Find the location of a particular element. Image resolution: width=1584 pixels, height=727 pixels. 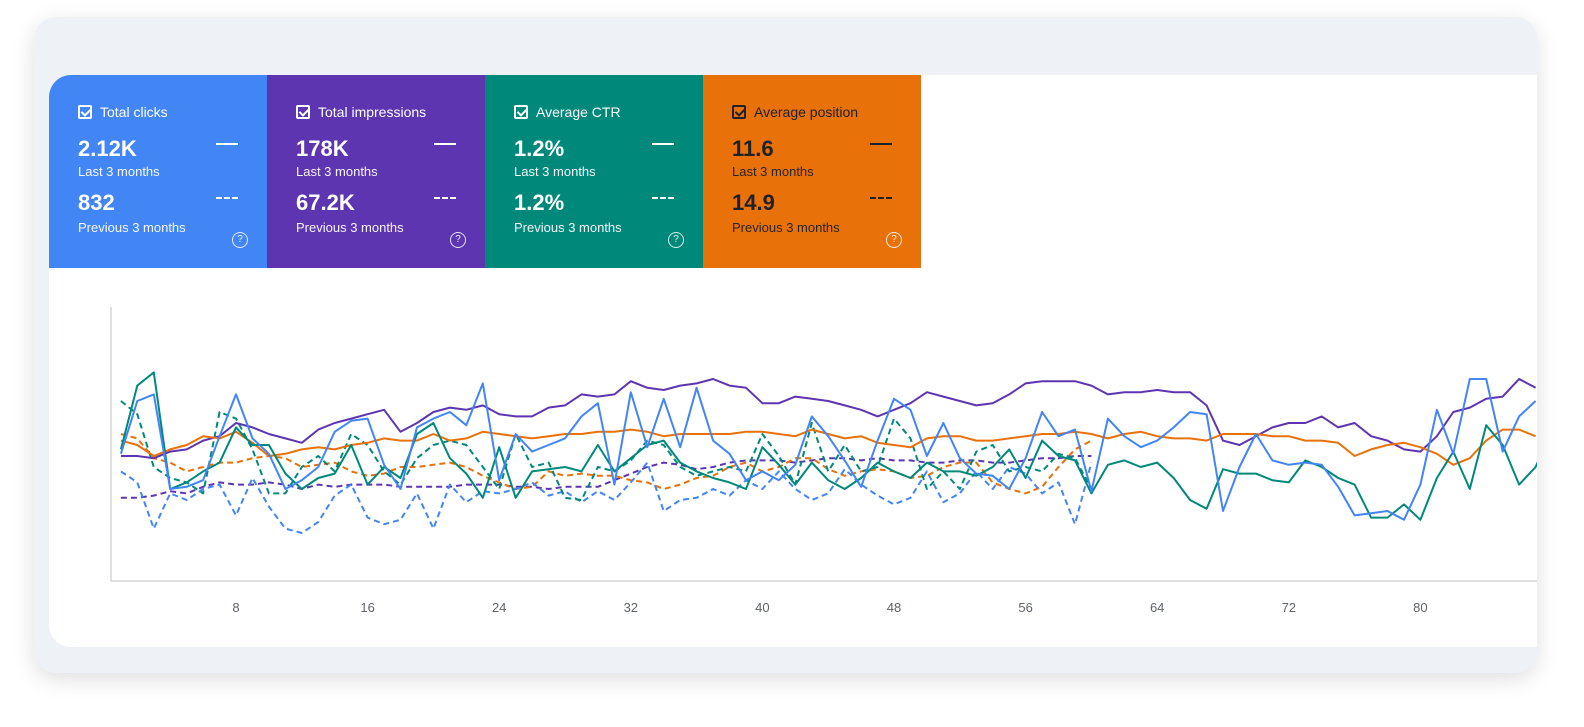

series-total-impressions-previous is located at coordinates (606, 477).